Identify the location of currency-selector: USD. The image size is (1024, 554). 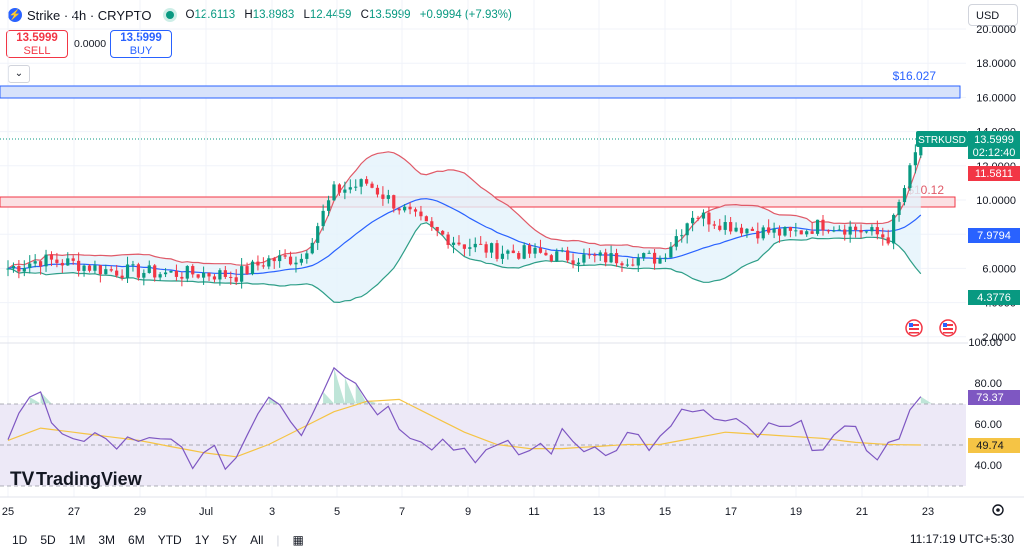
(993, 15).